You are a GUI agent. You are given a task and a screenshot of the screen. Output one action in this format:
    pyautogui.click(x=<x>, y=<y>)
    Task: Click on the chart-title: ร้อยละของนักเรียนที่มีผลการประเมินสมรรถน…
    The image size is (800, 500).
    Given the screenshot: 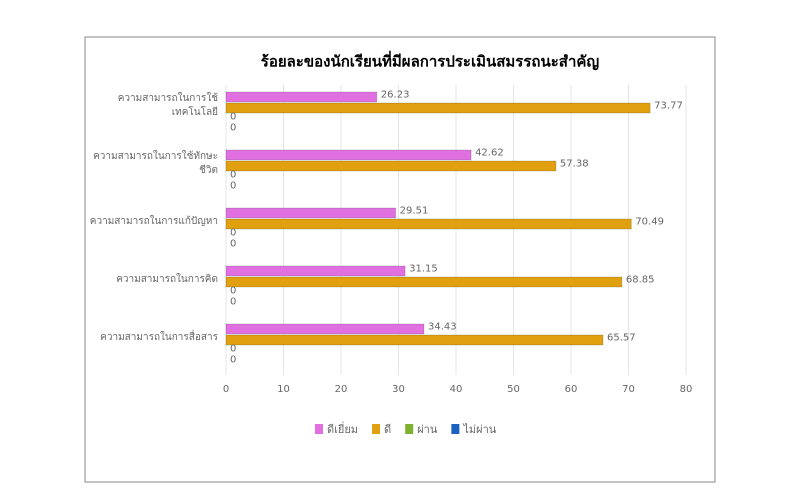 What is the action you would take?
    pyautogui.click(x=430, y=61)
    